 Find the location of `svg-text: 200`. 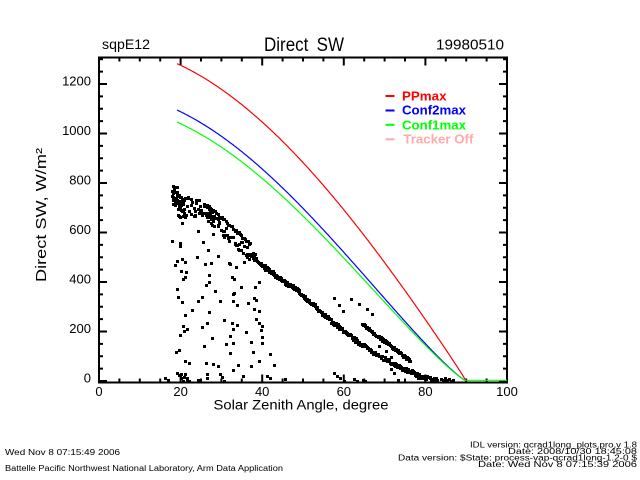

svg-text: 200 is located at coordinates (80, 328).